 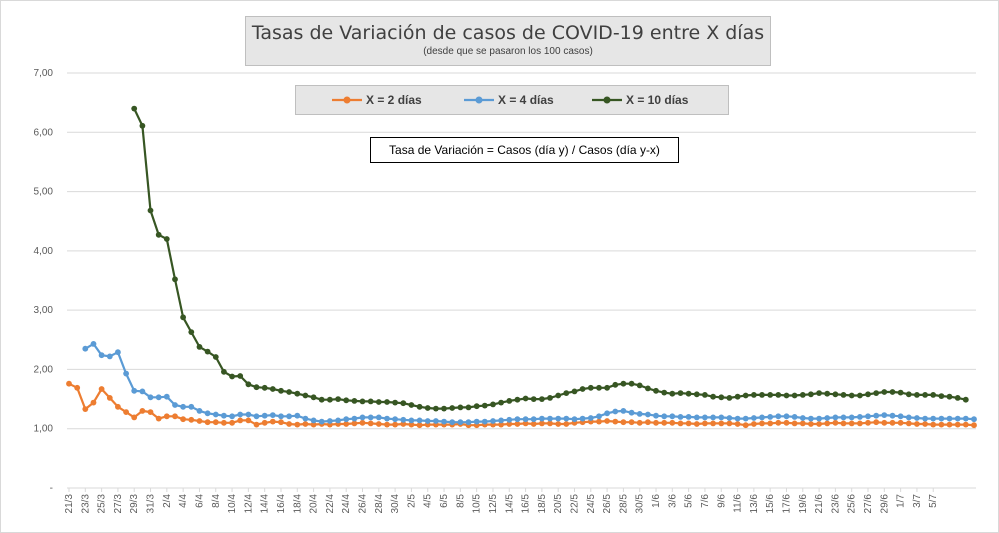 What do you see at coordinates (558, 504) in the screenshot?
I see `x-tick-label: 20/5` at bounding box center [558, 504].